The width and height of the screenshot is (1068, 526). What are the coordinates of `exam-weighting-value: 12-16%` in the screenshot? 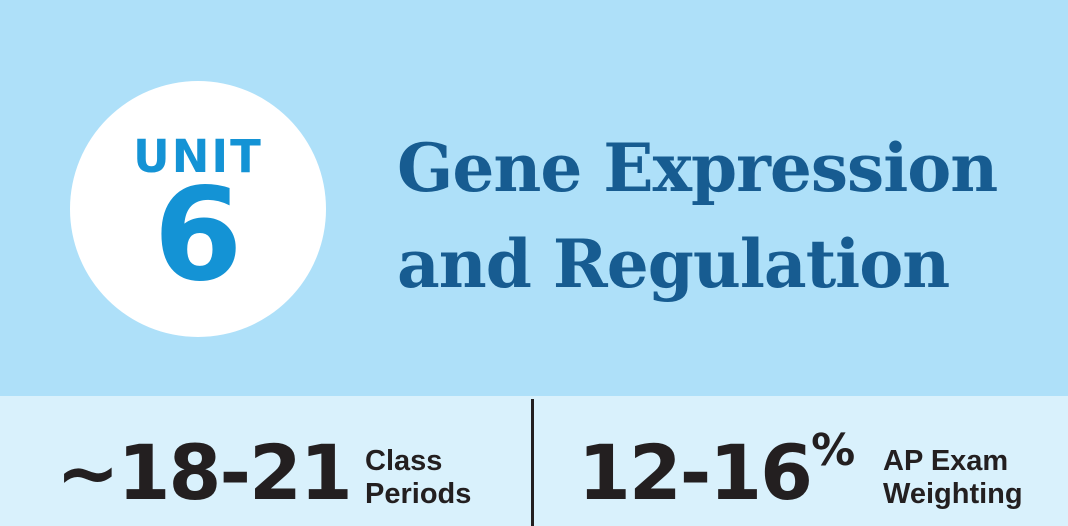 It's located at (716, 470).